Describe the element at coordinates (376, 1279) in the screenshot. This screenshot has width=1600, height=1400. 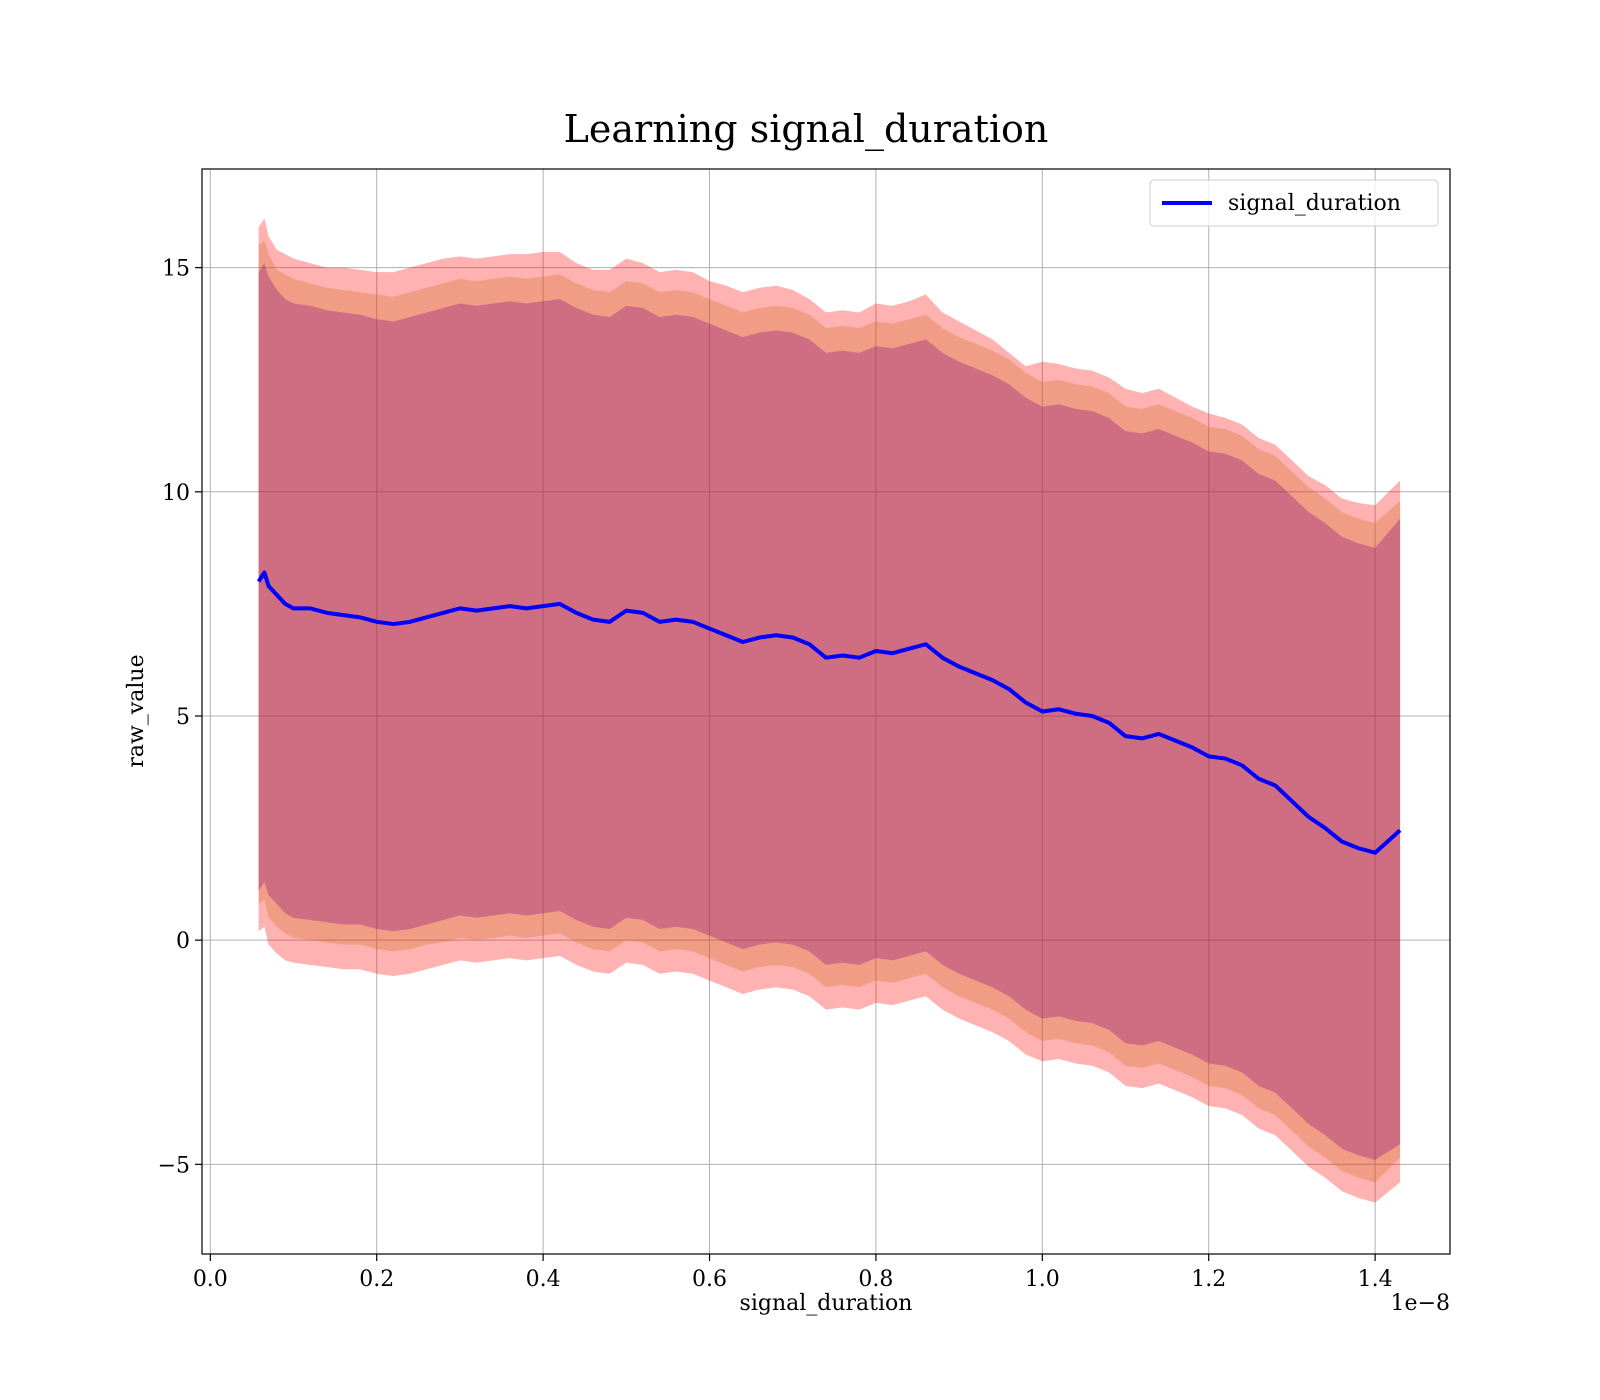
I see `x-tick-label: 0.2` at that location.